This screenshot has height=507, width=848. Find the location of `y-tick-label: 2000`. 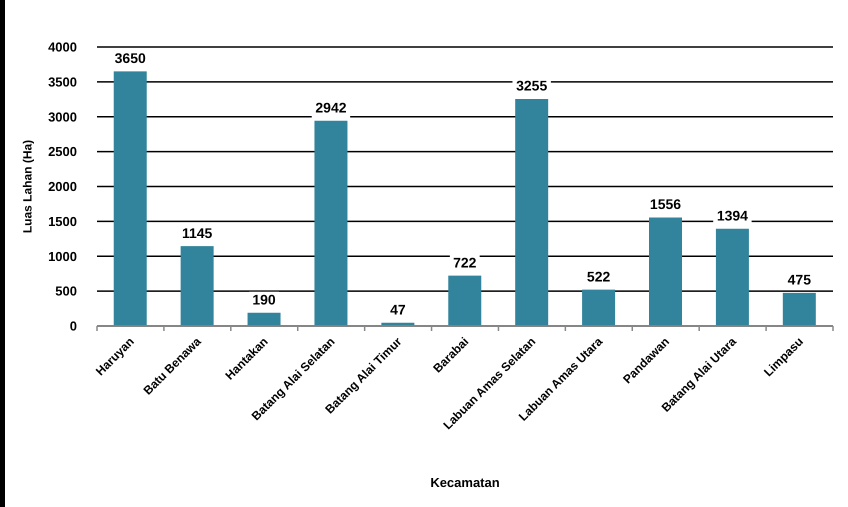

y-tick-label: 2000 is located at coordinates (62, 186).